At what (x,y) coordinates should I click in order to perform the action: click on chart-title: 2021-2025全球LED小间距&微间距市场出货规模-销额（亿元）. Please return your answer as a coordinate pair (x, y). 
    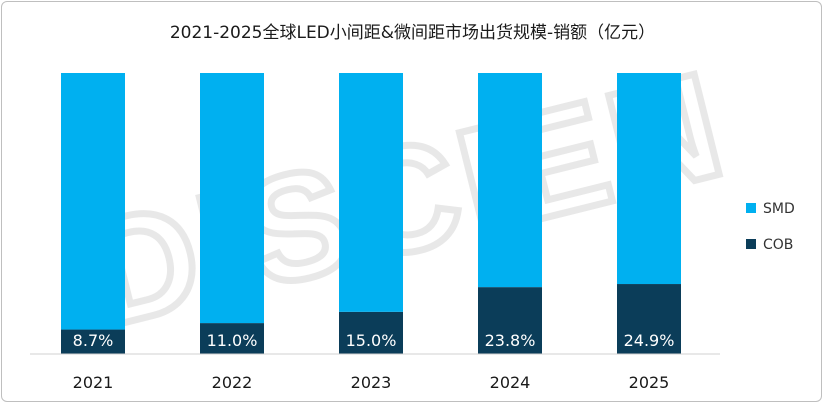
    Looking at the image, I should click on (412, 33).